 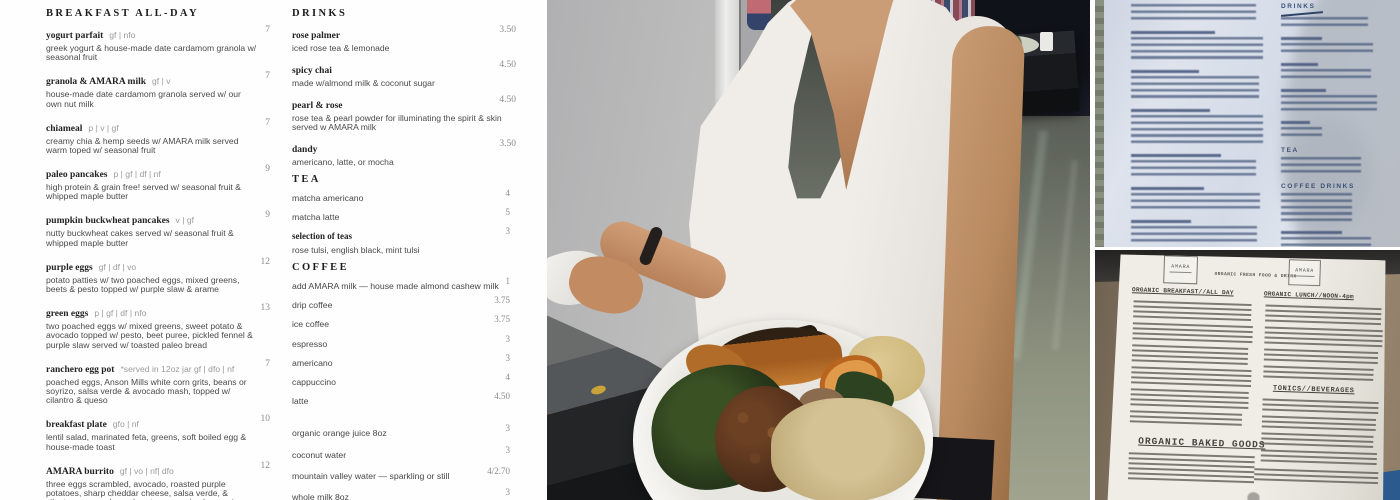 I want to click on tea-heading: TEA, so click(x=306, y=180).